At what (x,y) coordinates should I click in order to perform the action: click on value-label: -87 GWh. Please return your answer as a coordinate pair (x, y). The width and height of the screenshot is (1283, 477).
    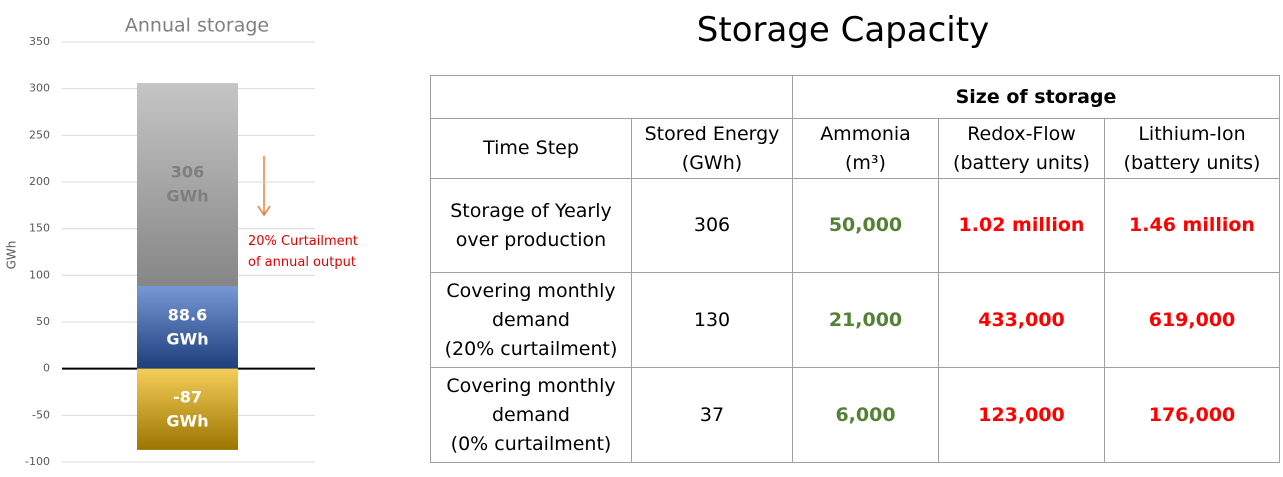
    Looking at the image, I should click on (187, 408).